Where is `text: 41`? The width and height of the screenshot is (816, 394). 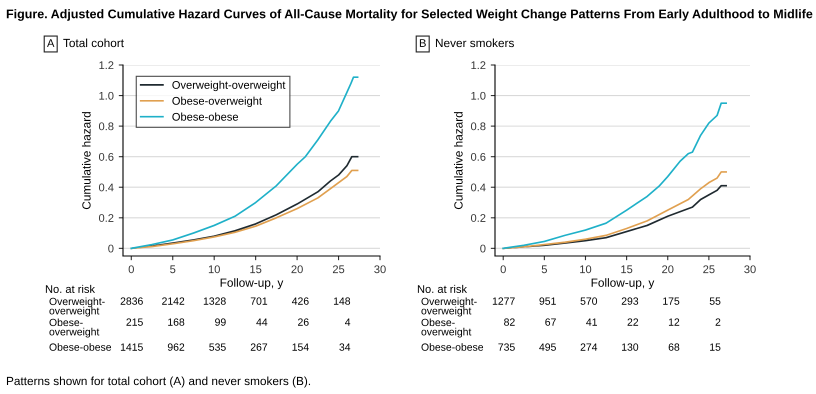 text: 41 is located at coordinates (591, 322).